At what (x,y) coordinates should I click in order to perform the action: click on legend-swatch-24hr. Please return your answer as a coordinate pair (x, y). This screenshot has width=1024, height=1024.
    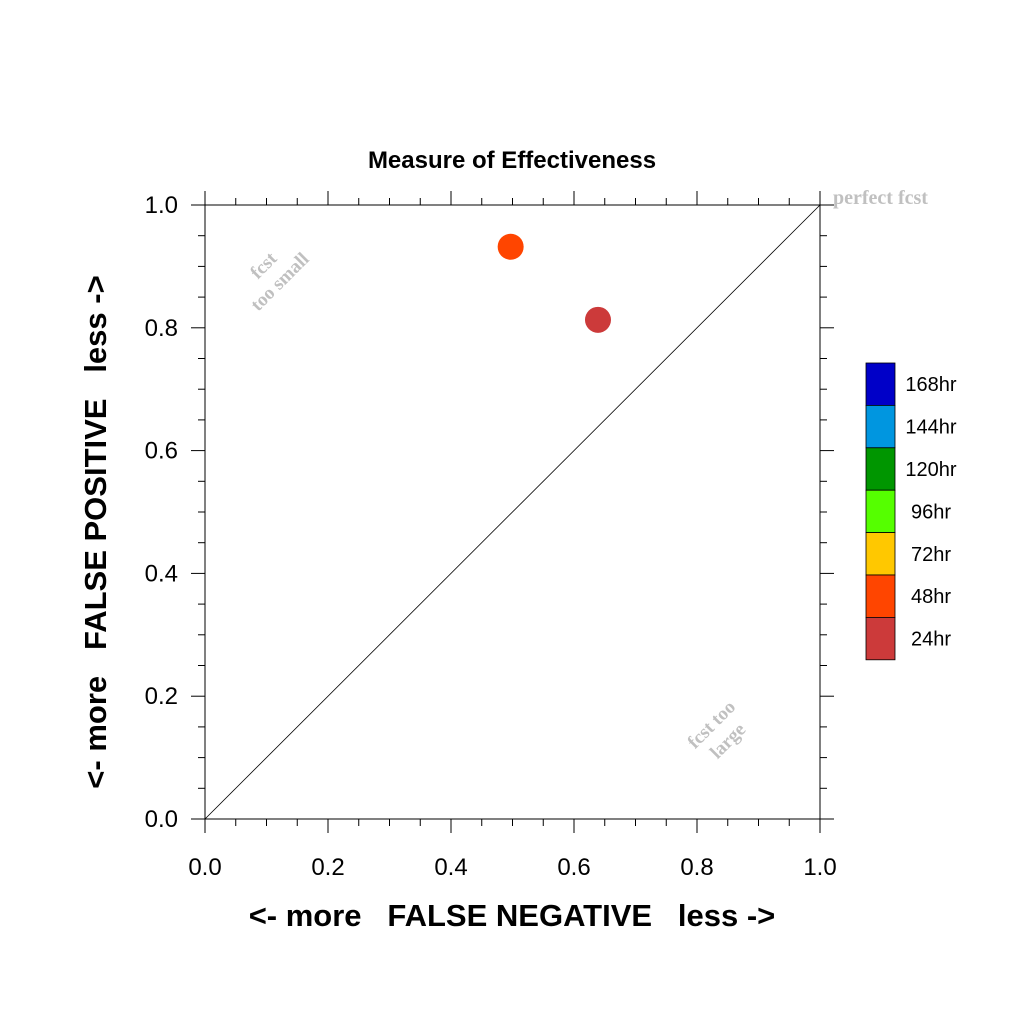
    Looking at the image, I should click on (880, 639).